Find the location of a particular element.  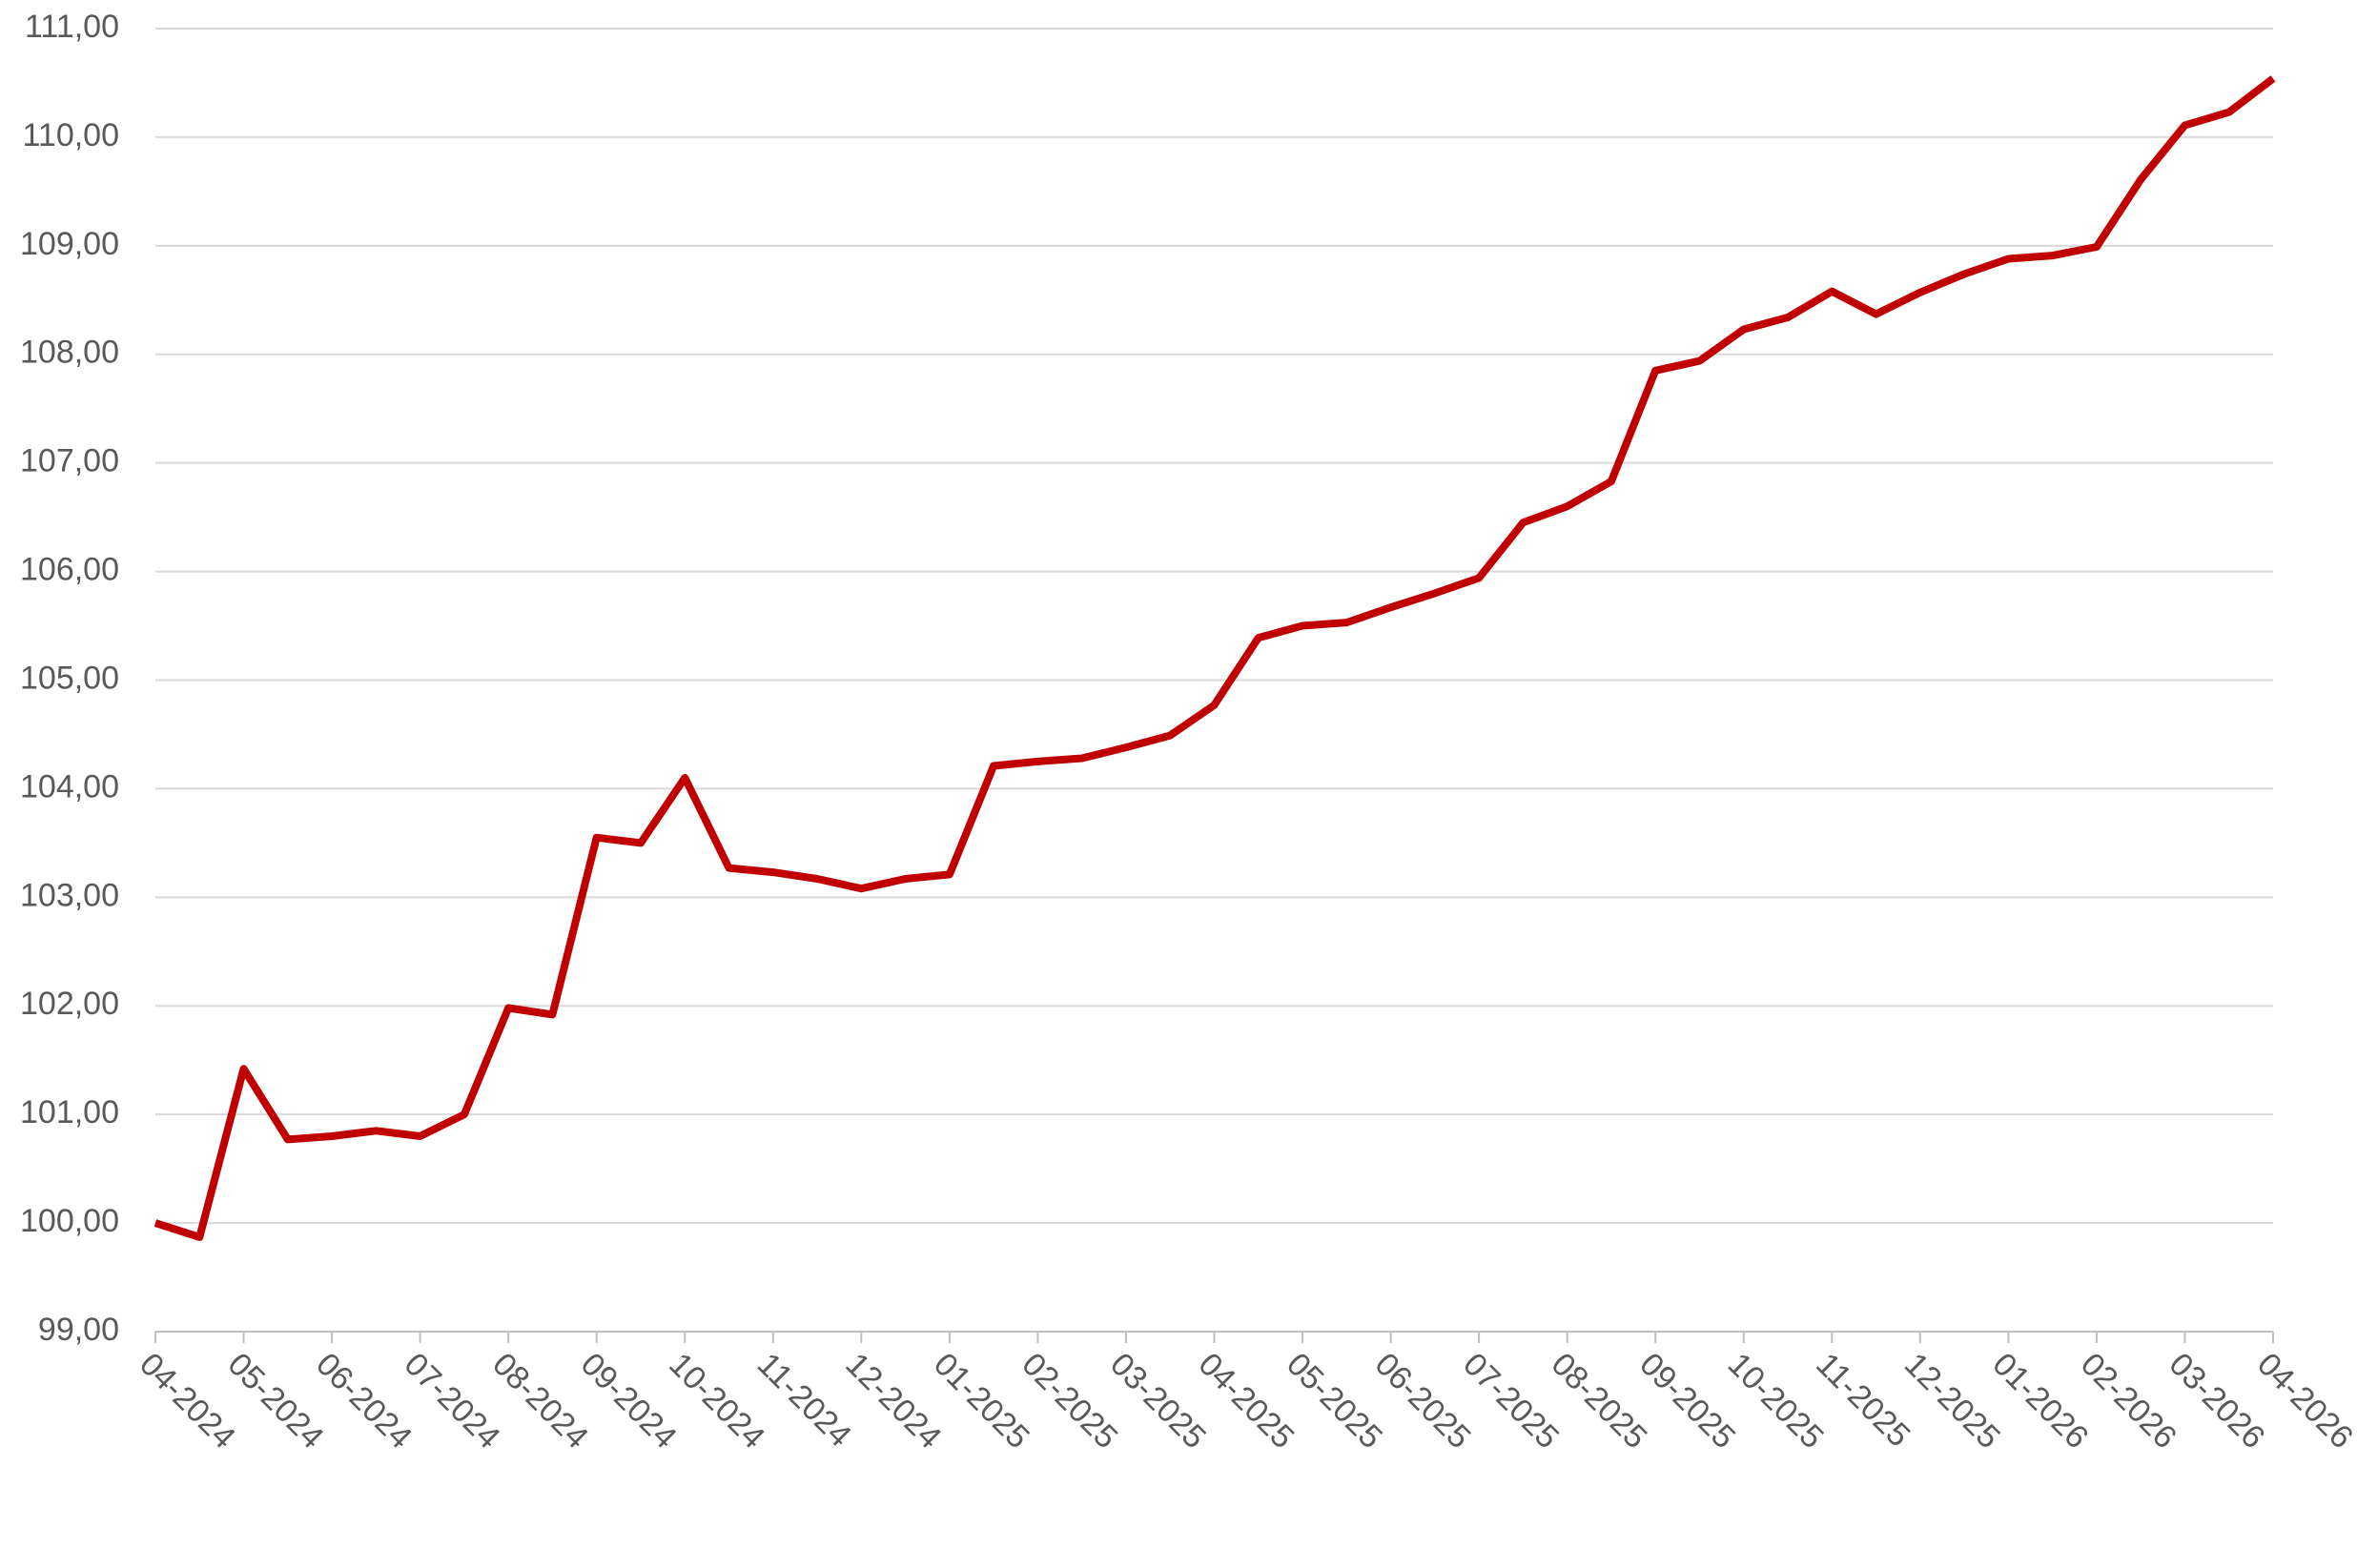

x-tick-label: 02-2026 is located at coordinates (2128, 1401).